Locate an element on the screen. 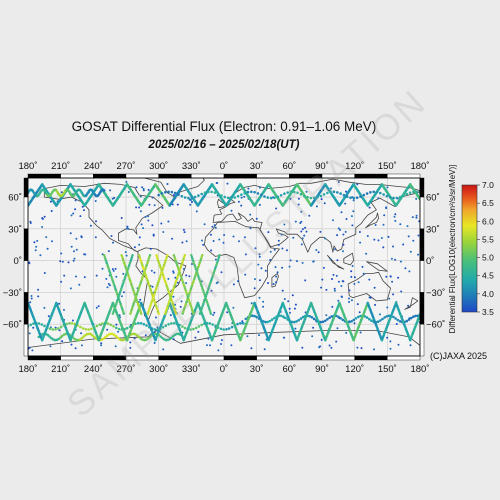 Image resolution: width=500 pixels, height=500 pixels. x-tick-label: 210˚ is located at coordinates (60, 369).